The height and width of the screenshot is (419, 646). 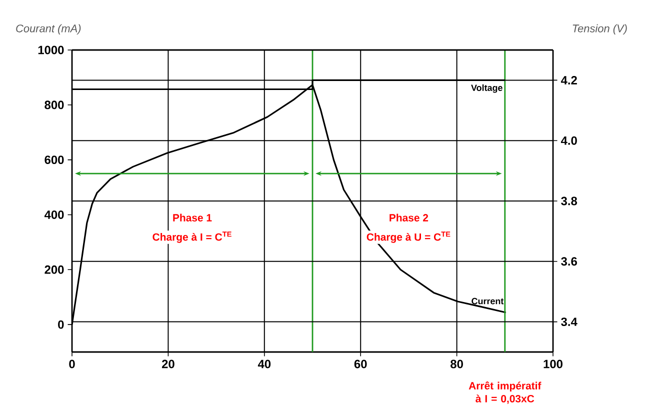 What do you see at coordinates (192, 218) in the screenshot?
I see `annotation: Phase 1` at bounding box center [192, 218].